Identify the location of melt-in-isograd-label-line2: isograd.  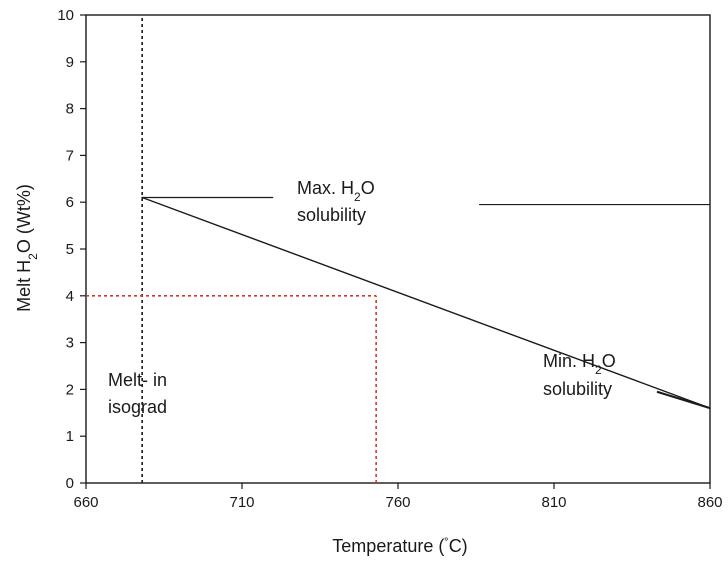
(137, 407).